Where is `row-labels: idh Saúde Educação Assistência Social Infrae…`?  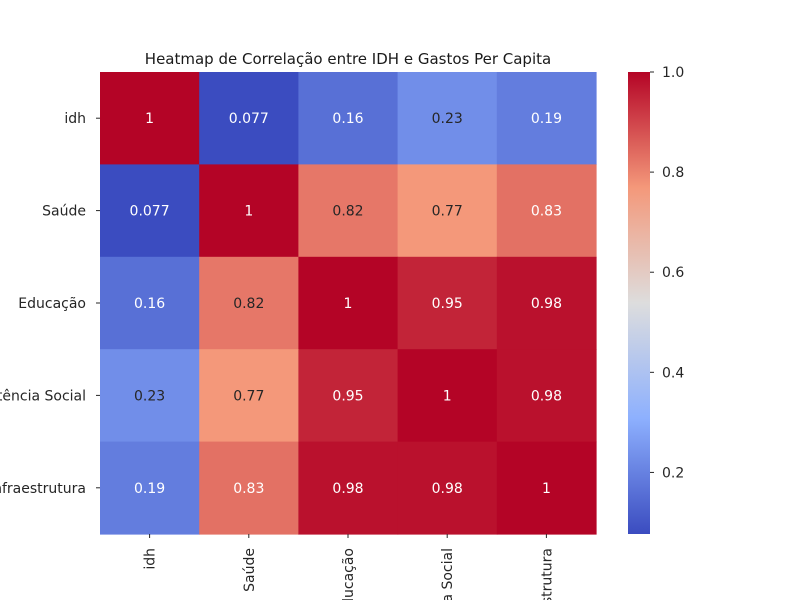
row-labels: idh Saúde Educação Assistência Social Infrae… is located at coordinates (50, 304).